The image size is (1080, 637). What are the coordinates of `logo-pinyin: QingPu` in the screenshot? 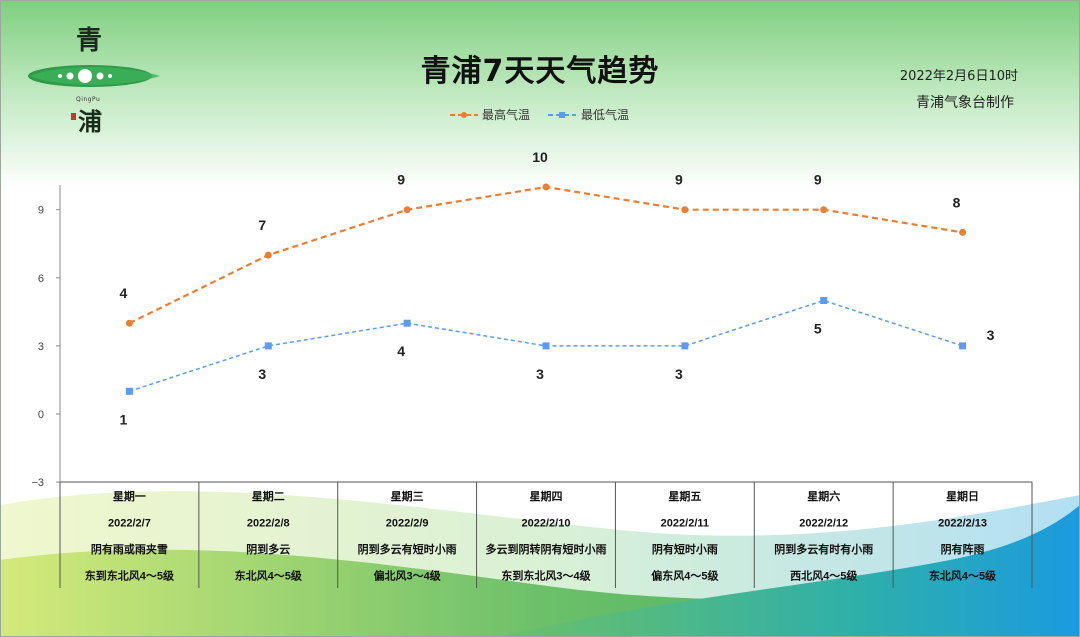 It's located at (88, 99).